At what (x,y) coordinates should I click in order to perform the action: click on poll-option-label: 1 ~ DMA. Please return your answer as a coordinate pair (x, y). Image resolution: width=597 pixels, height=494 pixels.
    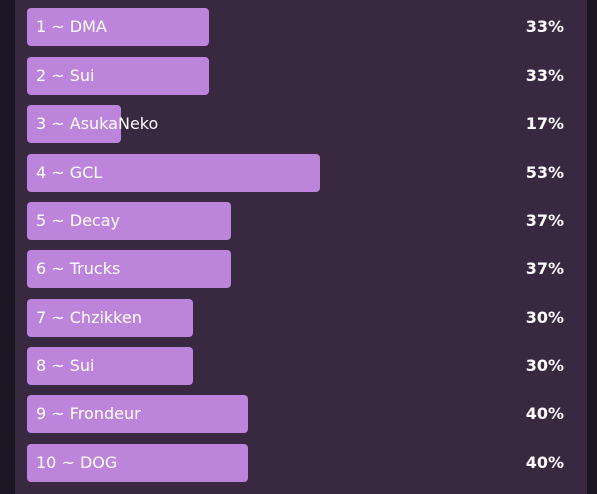
    Looking at the image, I should click on (71, 26).